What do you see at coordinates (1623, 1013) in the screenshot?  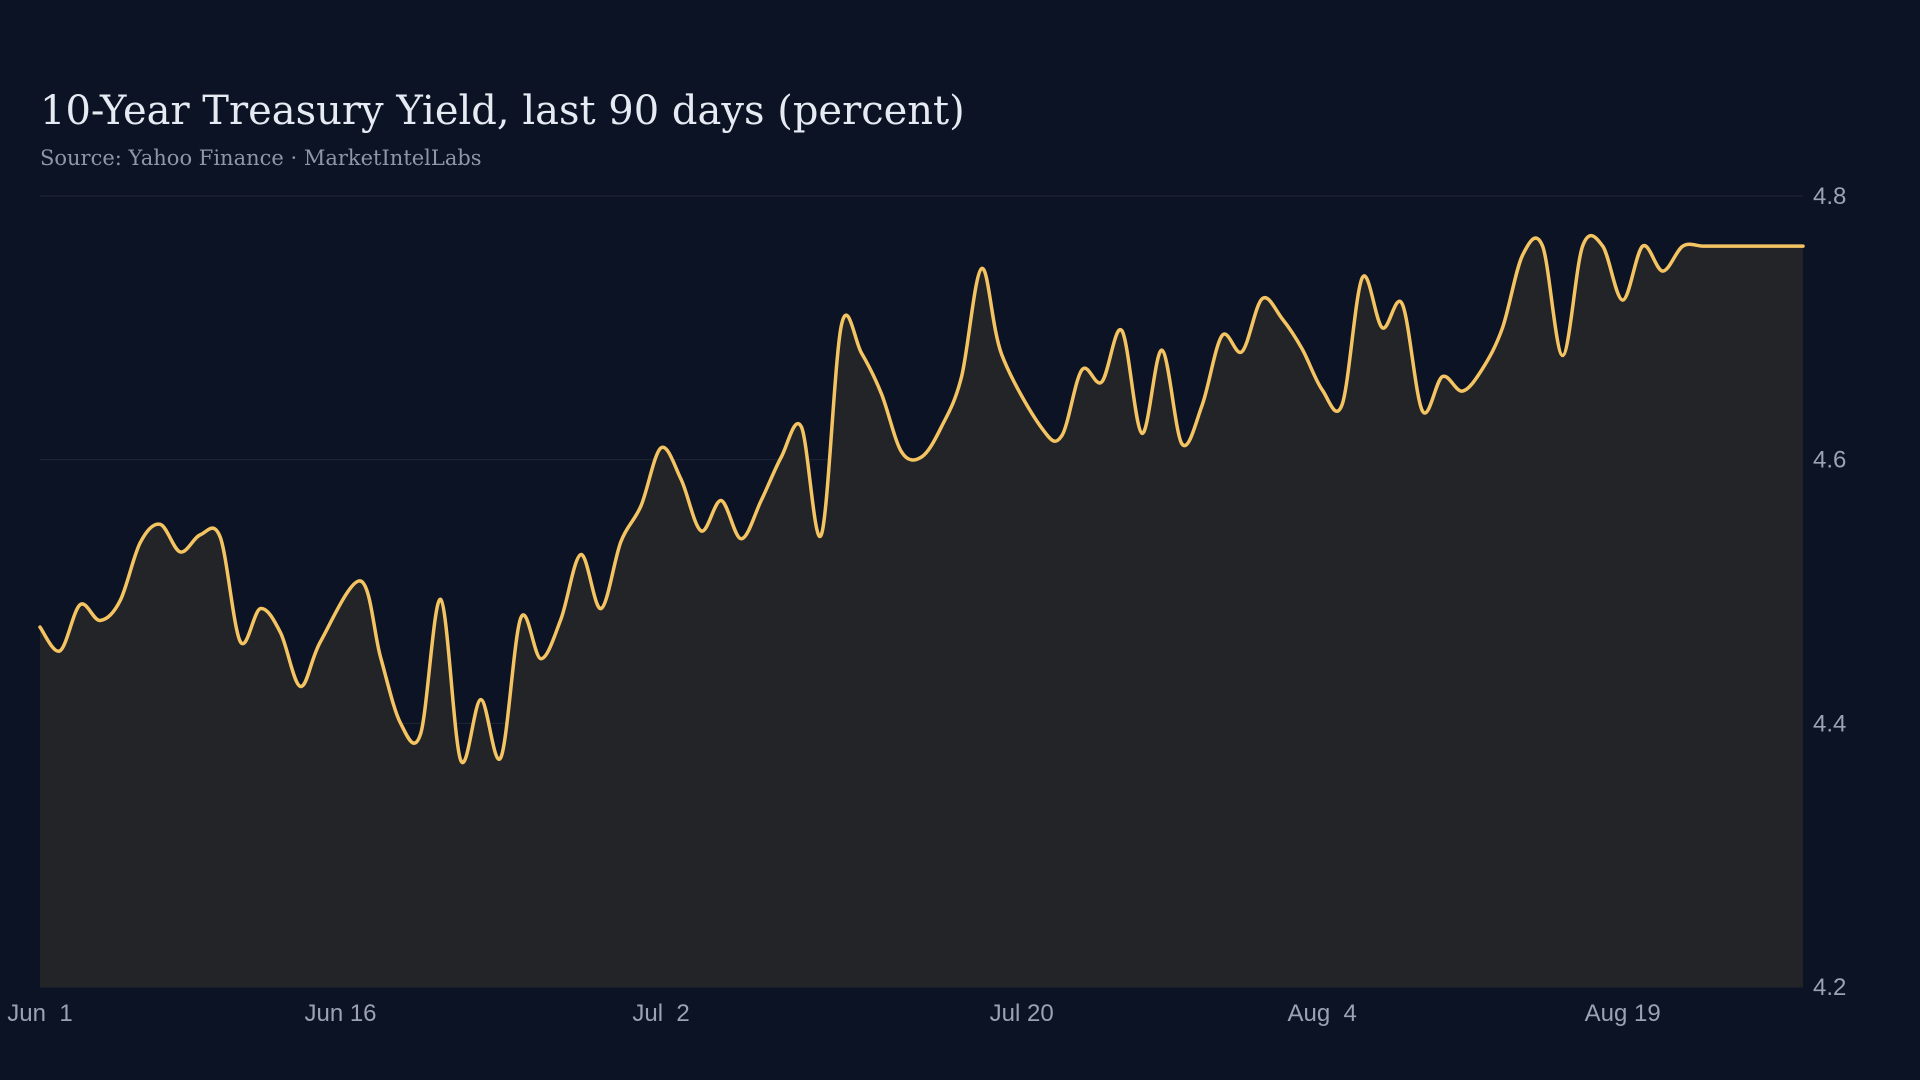 I see `x-tick-label: Aug 19` at bounding box center [1623, 1013].